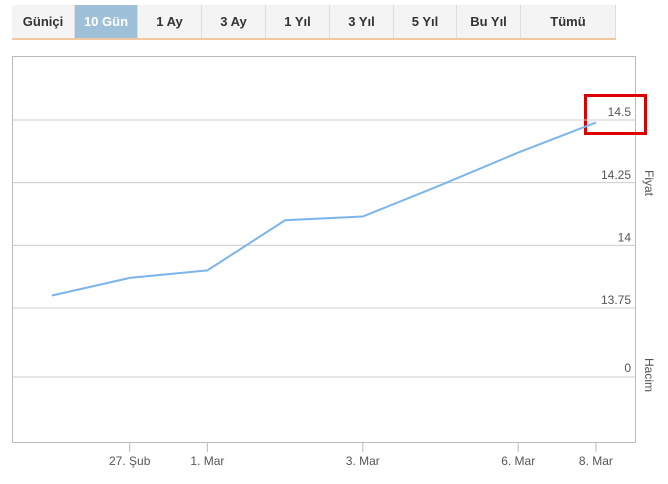  I want to click on range-tab: 1 Yıl, so click(298, 21).